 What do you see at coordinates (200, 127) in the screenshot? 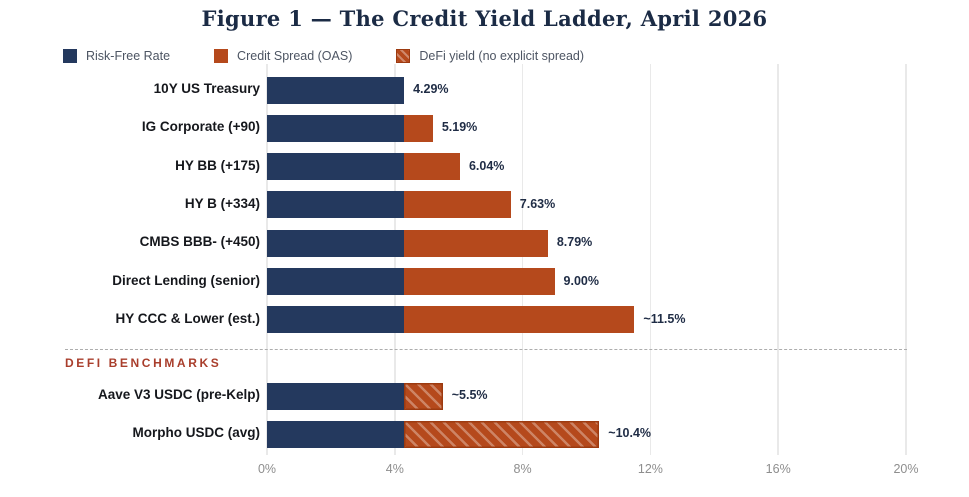
I see `category-label: IG Corporate (+90)` at bounding box center [200, 127].